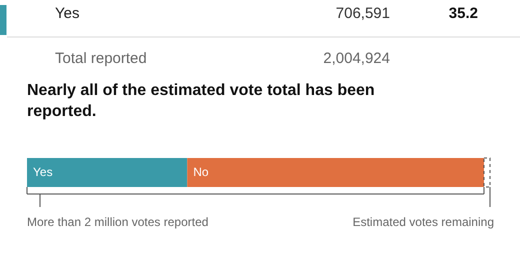 The height and width of the screenshot is (272, 520). Describe the element at coordinates (363, 13) in the screenshot. I see `text: 706,591` at that location.